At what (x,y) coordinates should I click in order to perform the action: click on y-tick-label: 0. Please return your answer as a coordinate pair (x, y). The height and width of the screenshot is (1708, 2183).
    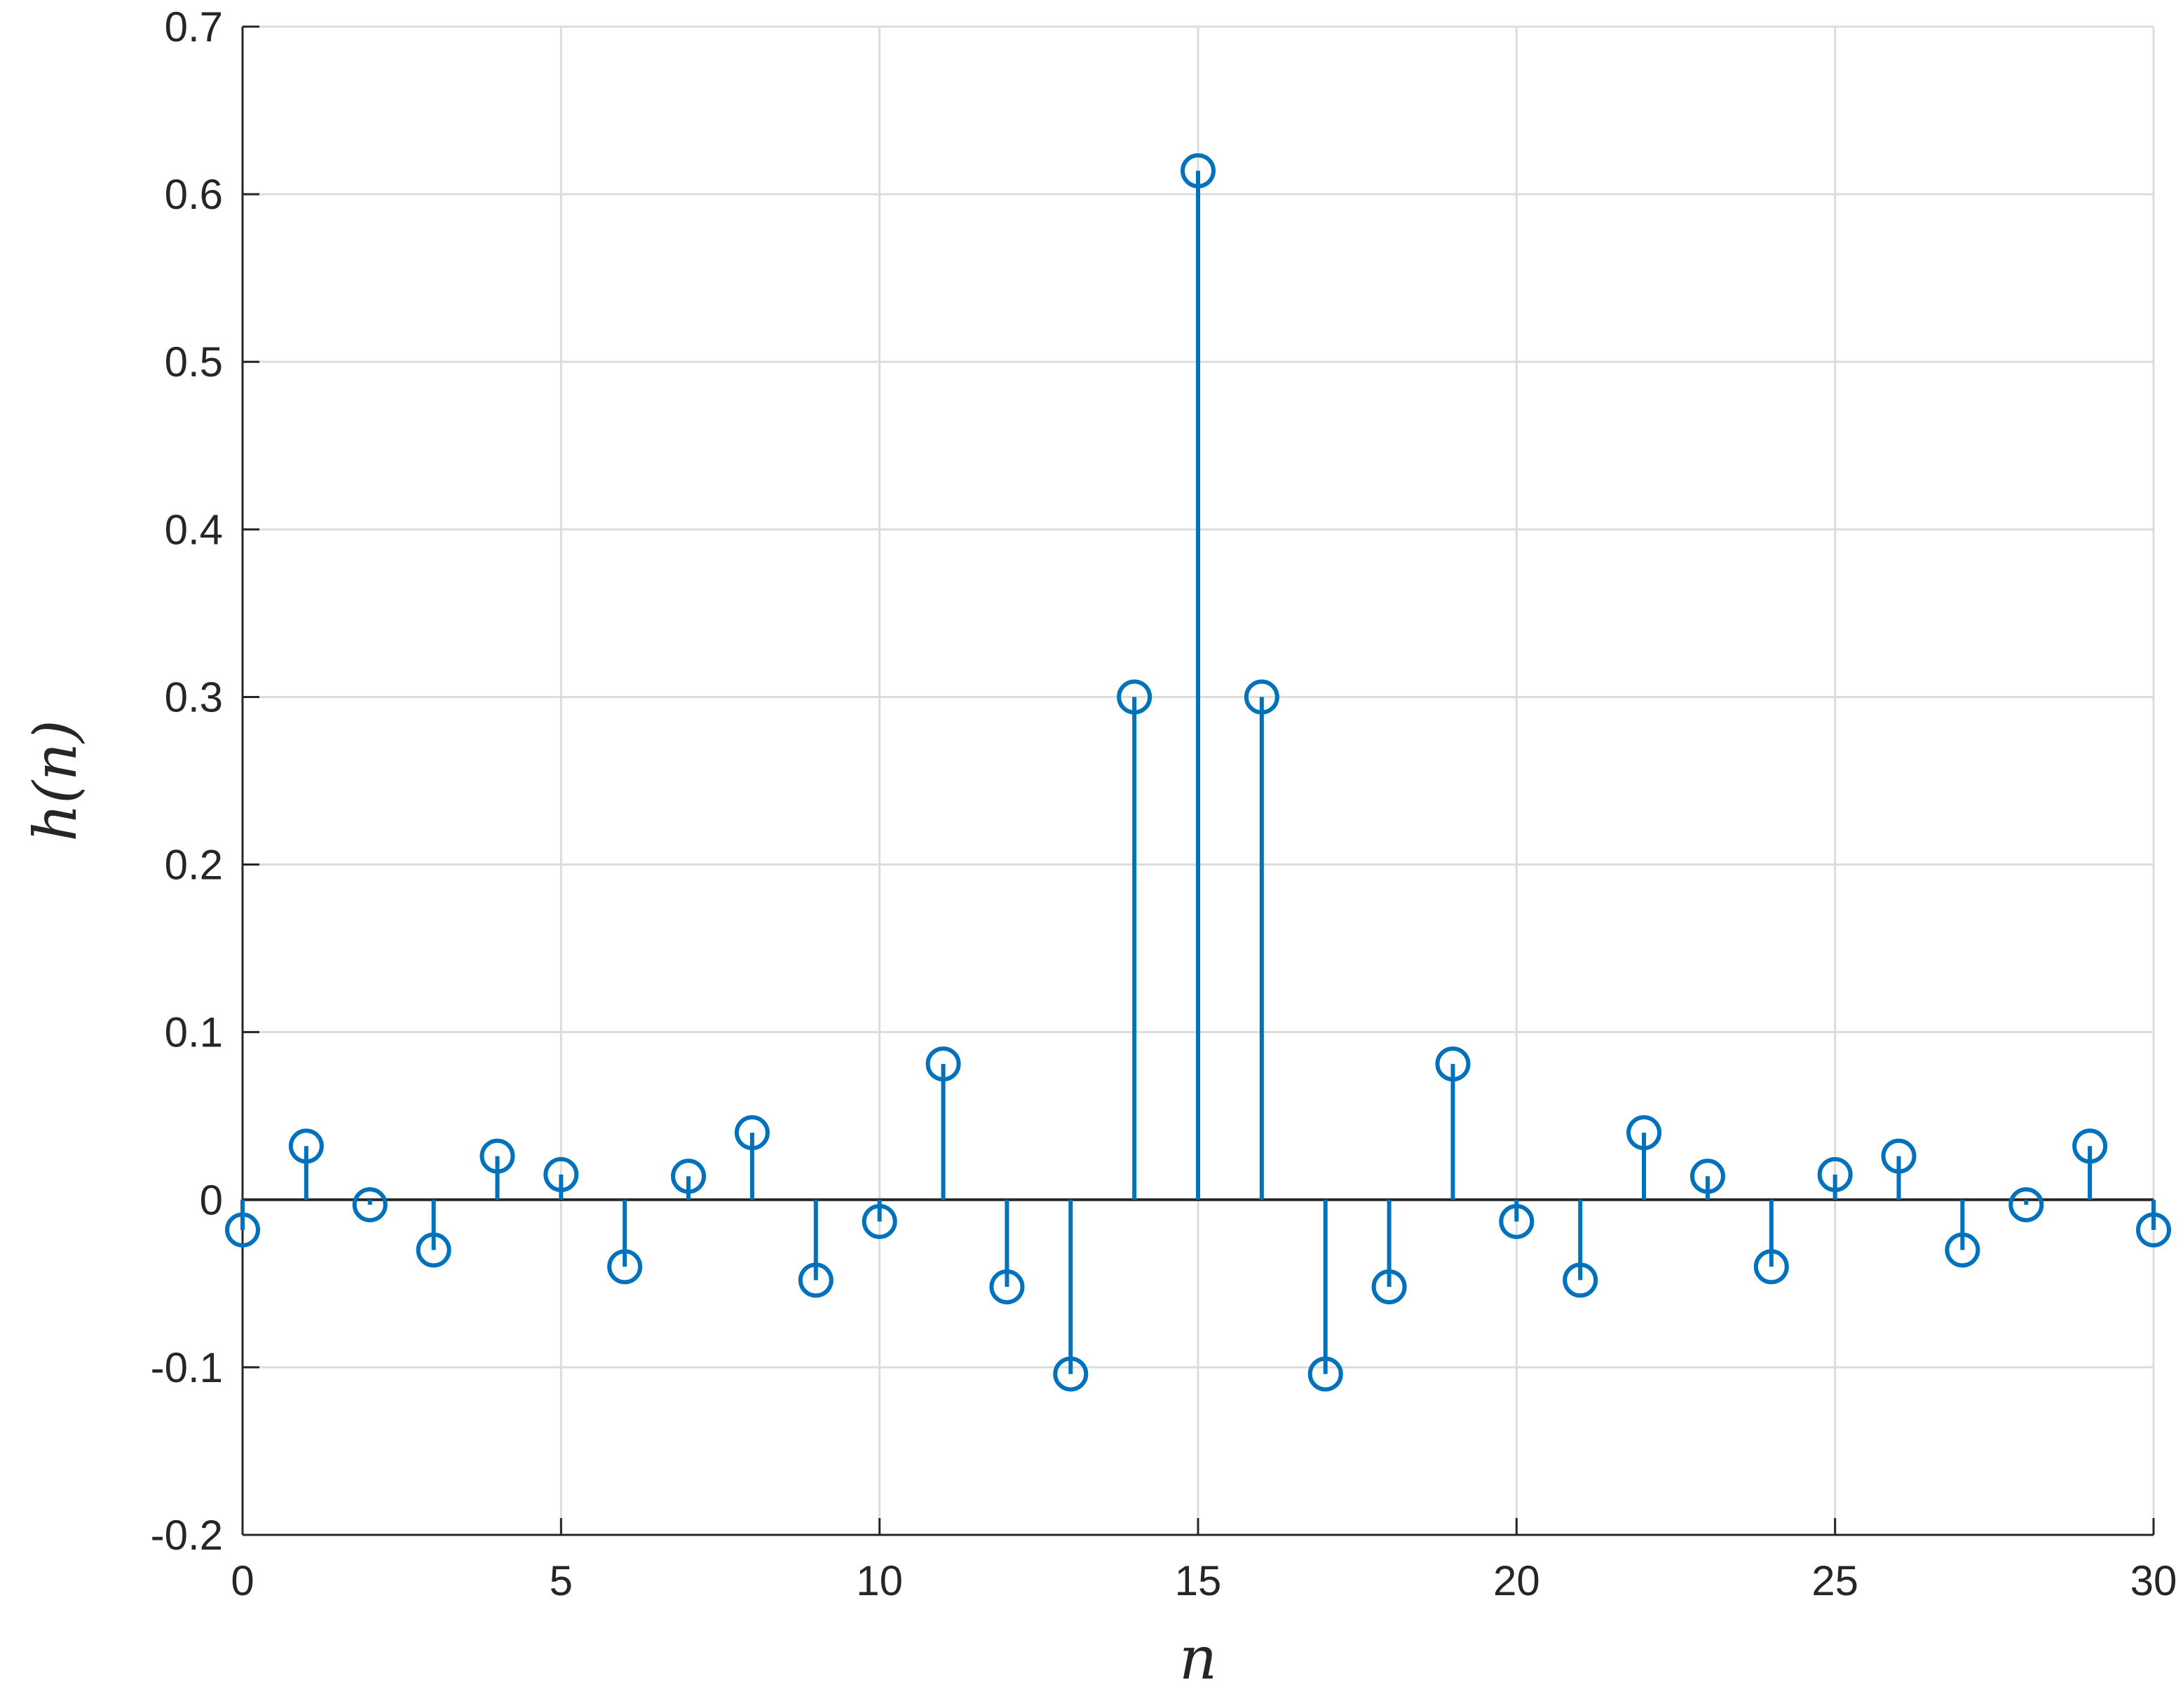
    Looking at the image, I should click on (212, 1200).